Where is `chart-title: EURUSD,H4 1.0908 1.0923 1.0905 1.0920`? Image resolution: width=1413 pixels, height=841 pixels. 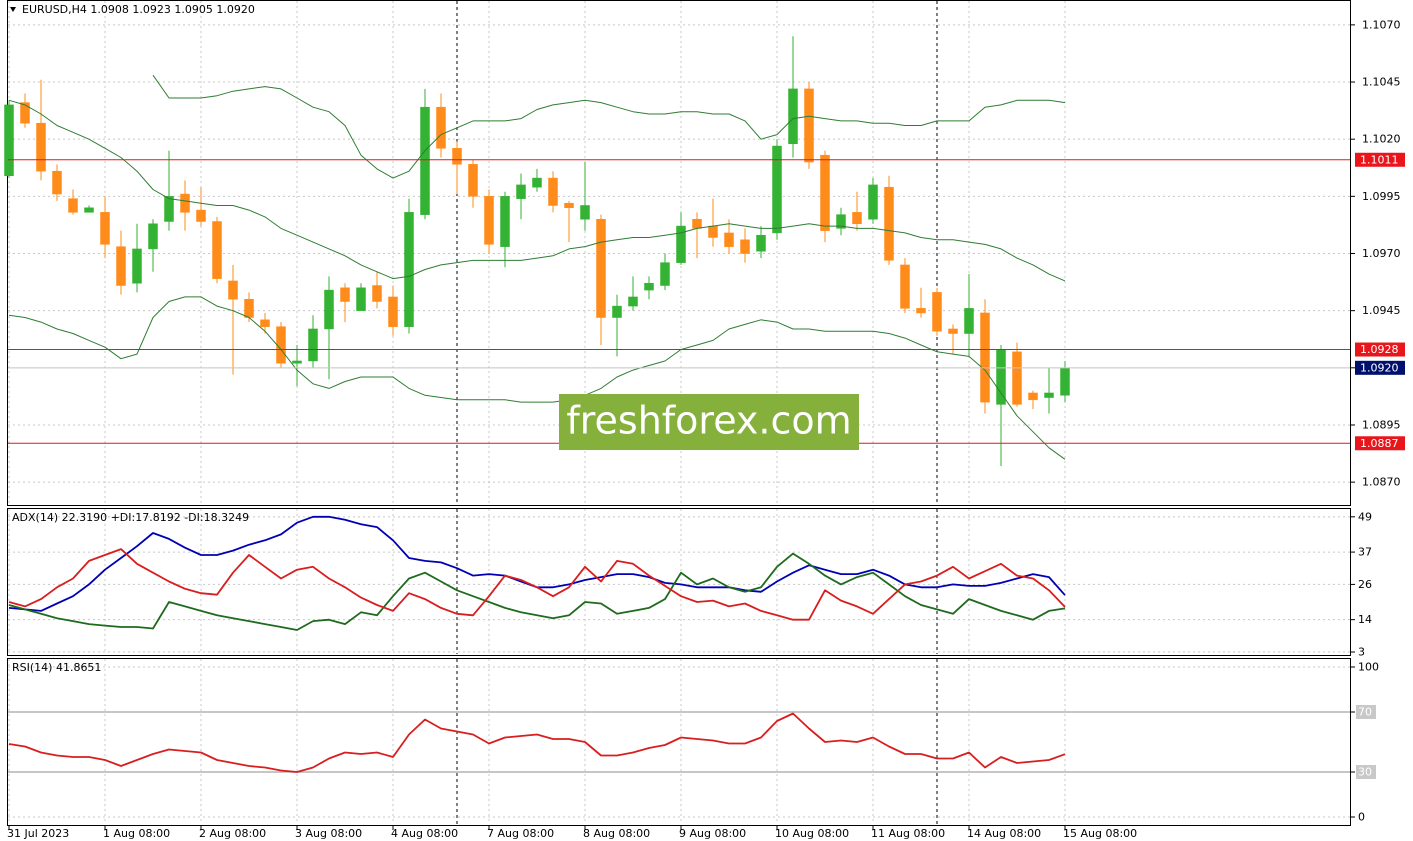 chart-title: EURUSD,H4 1.0908 1.0923 1.0905 1.0920 is located at coordinates (138, 9).